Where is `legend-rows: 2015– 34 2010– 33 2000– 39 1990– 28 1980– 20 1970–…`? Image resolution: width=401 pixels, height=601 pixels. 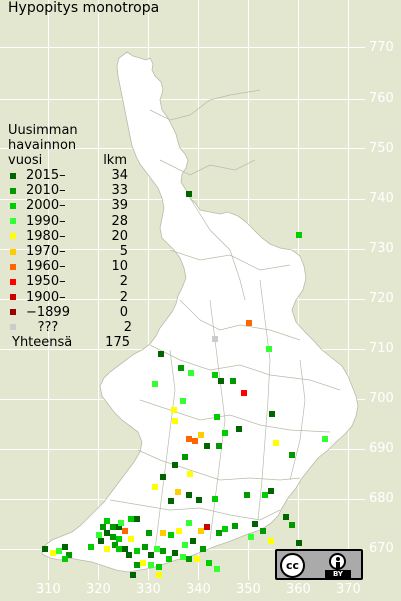 legend-rows: 2015– 34 2010– 33 2000– 39 1990– 28 1980– 20 1970–… is located at coordinates (70, 251).